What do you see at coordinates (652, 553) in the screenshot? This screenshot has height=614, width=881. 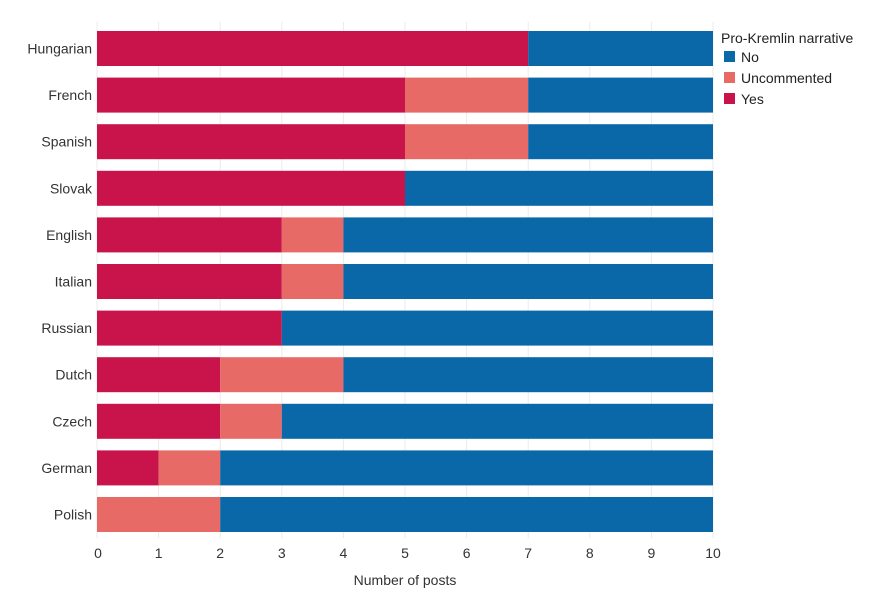 I see `x-tick-label-9: 9` at bounding box center [652, 553].